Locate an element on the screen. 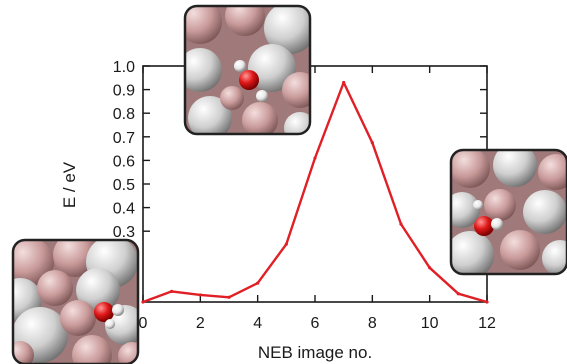 The image size is (567, 364). y-tick-label: 0.5 is located at coordinates (124, 185).